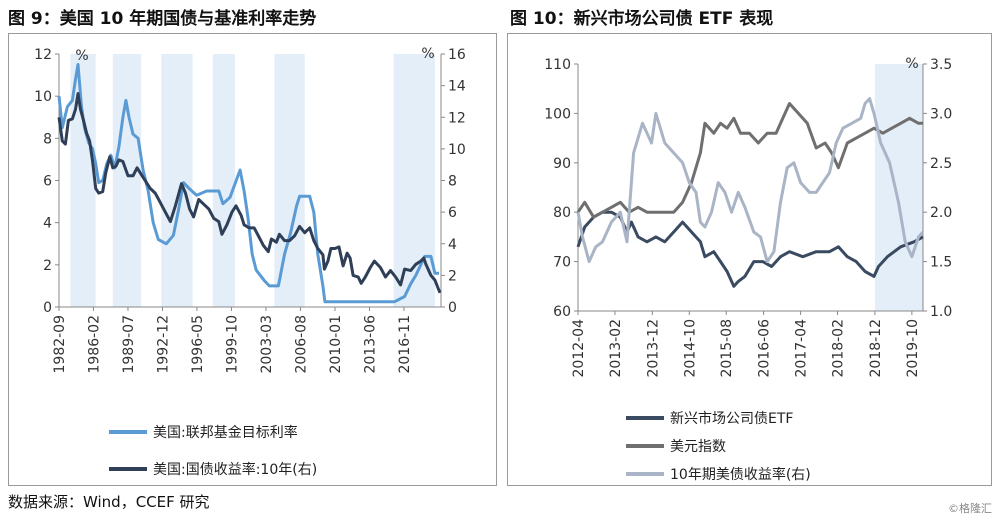  I want to click on left-tick-label: 80, so click(562, 213).